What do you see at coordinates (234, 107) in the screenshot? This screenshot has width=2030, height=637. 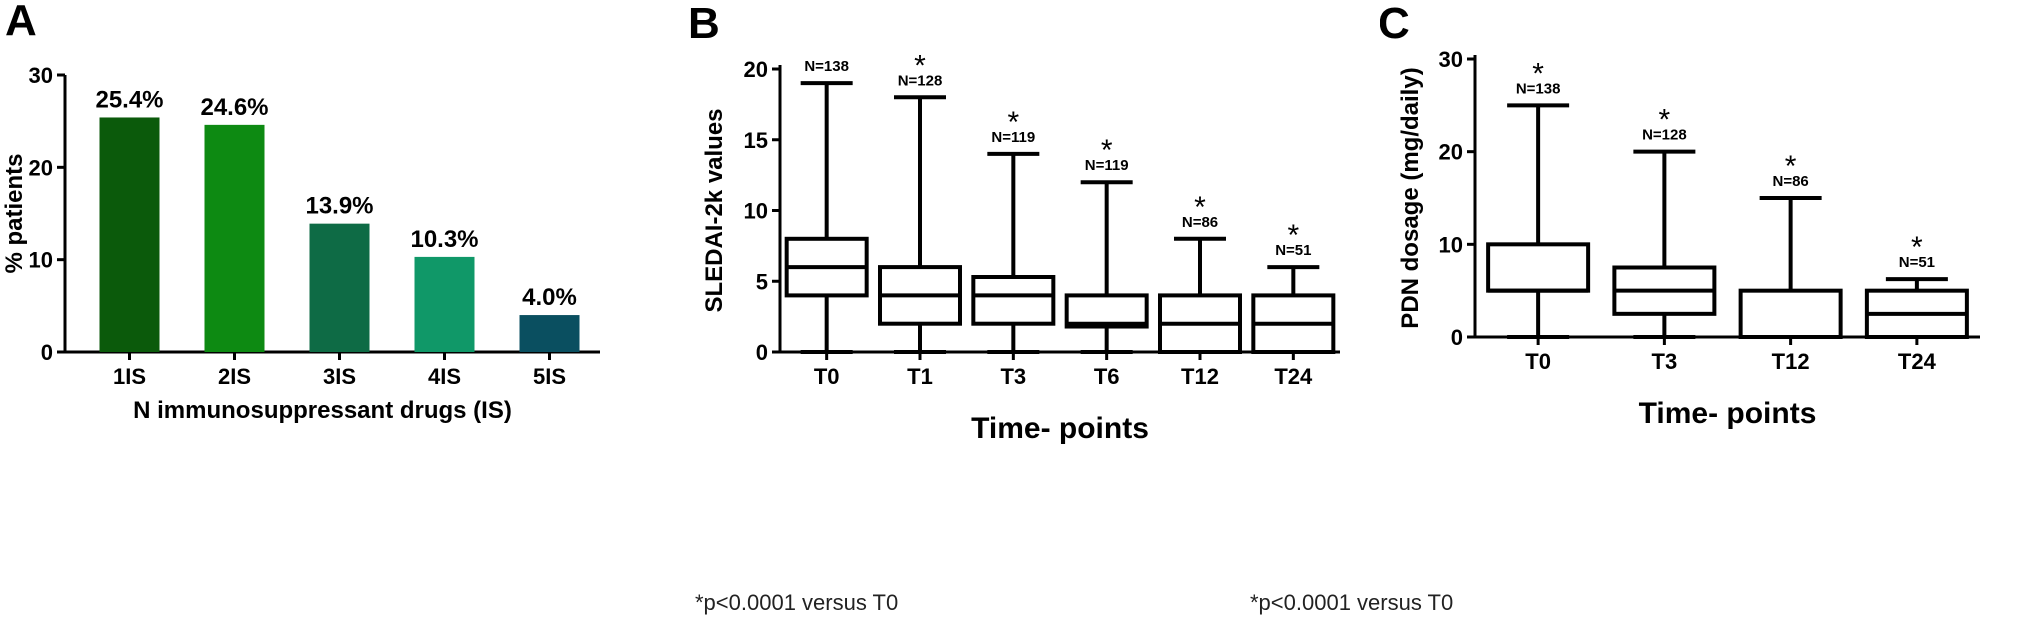 I see `data-label: 24.6%` at bounding box center [234, 107].